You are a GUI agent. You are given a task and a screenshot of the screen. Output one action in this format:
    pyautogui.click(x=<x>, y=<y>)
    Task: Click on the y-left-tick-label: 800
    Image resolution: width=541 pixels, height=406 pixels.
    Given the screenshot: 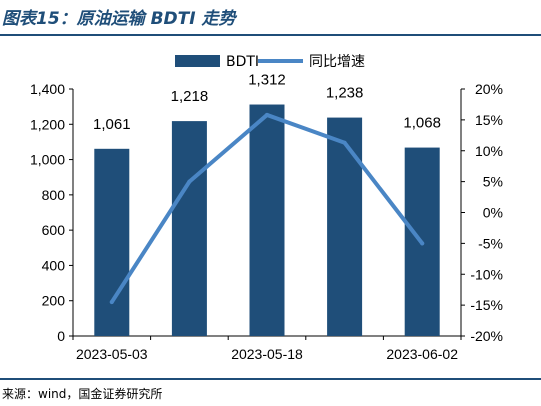 What is the action you would take?
    pyautogui.click(x=54, y=195)
    